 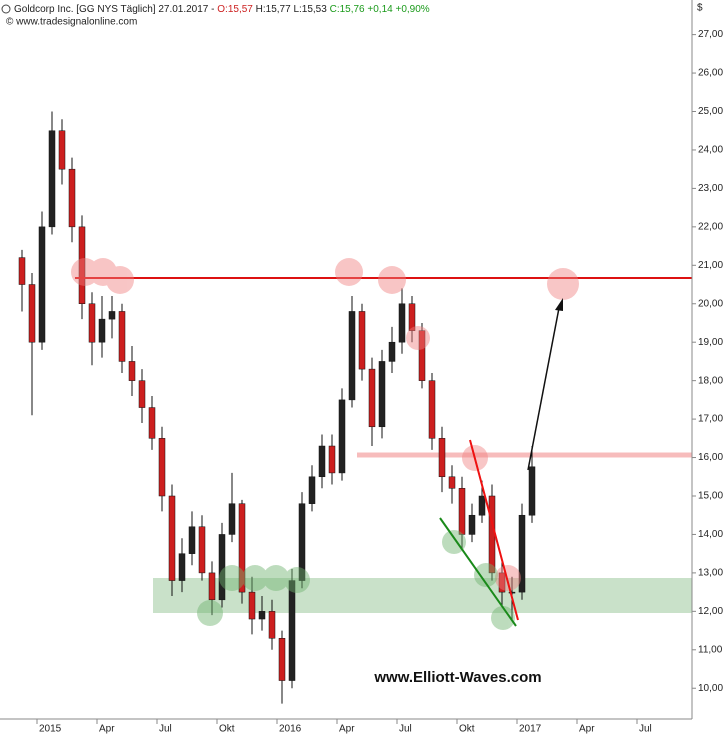 What do you see at coordinates (6, 9) in the screenshot?
I see `header-icon` at bounding box center [6, 9].